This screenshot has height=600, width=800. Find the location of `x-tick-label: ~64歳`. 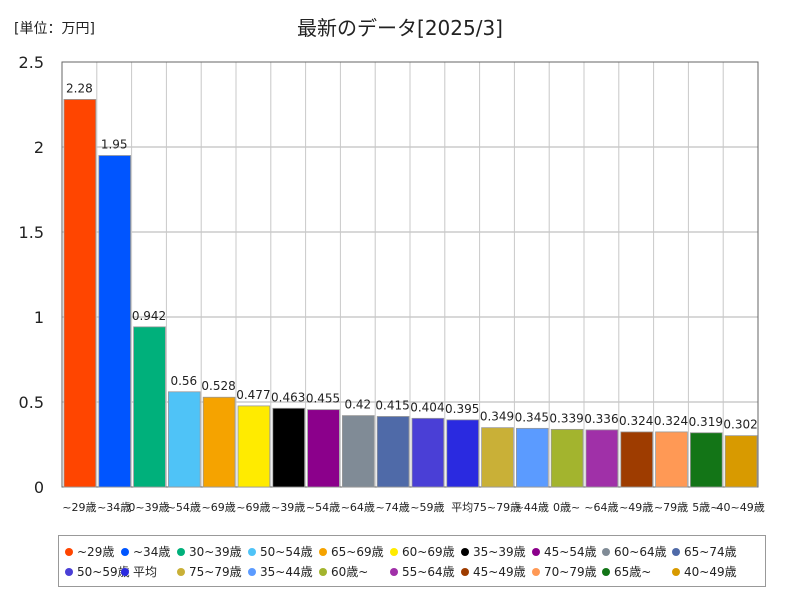

x-tick-label: ~64歳 is located at coordinates (601, 507).